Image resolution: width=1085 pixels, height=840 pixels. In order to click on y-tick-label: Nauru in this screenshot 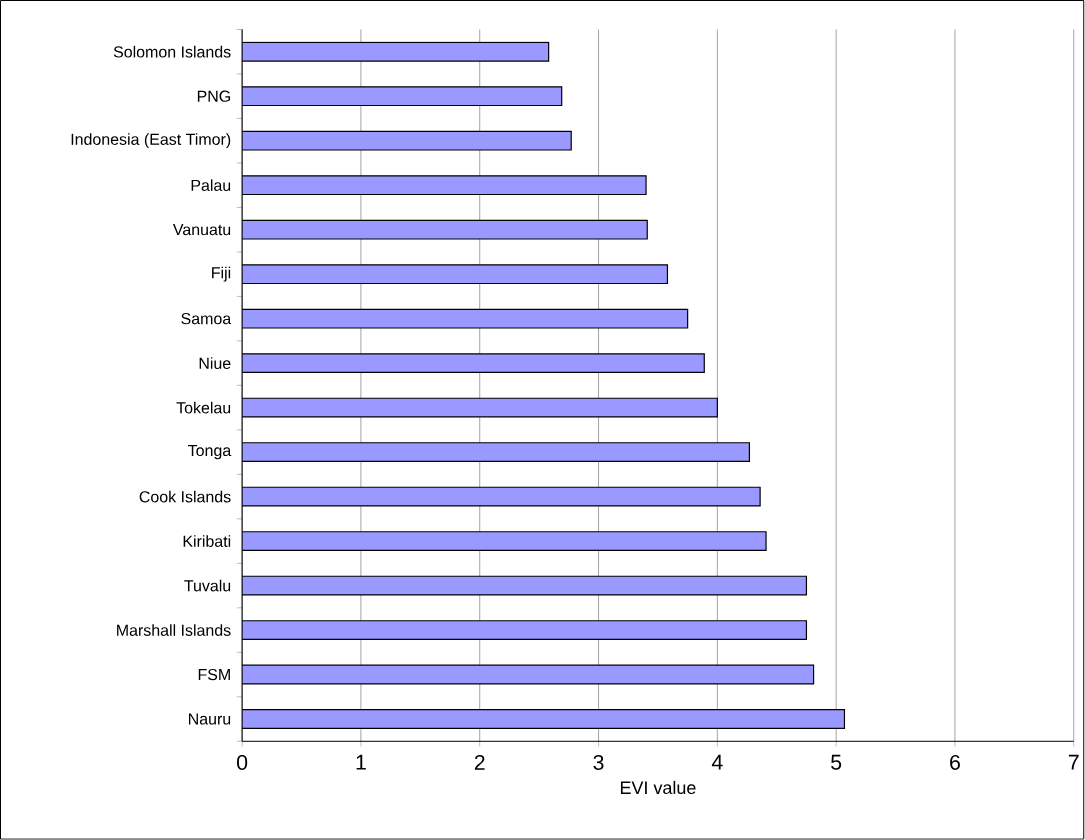, I will do `click(210, 719)`.